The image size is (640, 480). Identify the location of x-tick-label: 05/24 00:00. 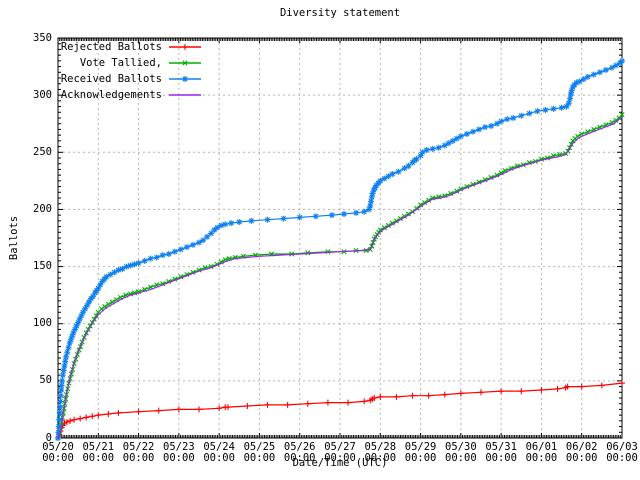
(219, 452).